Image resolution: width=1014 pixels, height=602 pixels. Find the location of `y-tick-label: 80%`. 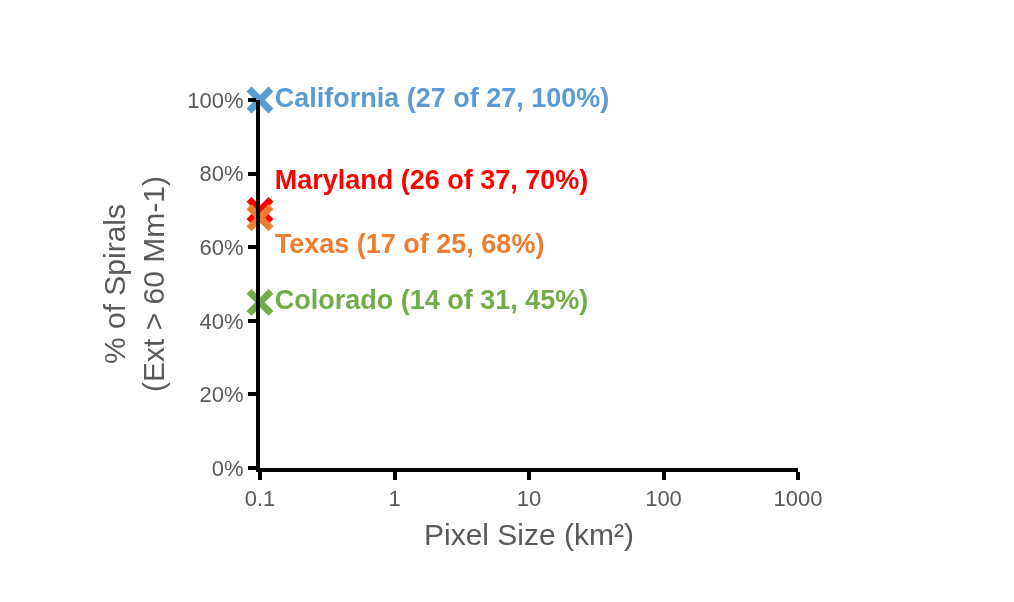

y-tick-label: 80% is located at coordinates (221, 174).